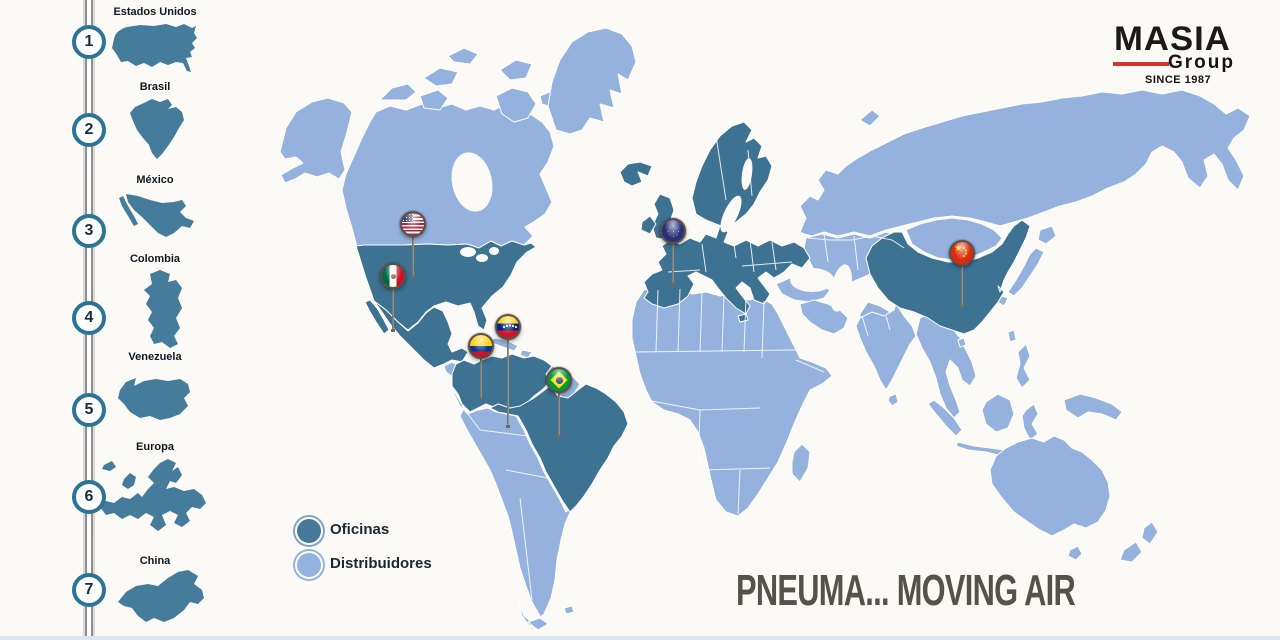 The height and width of the screenshot is (640, 1280). What do you see at coordinates (841, 288) in the screenshot?
I see `caspian-sea` at bounding box center [841, 288].